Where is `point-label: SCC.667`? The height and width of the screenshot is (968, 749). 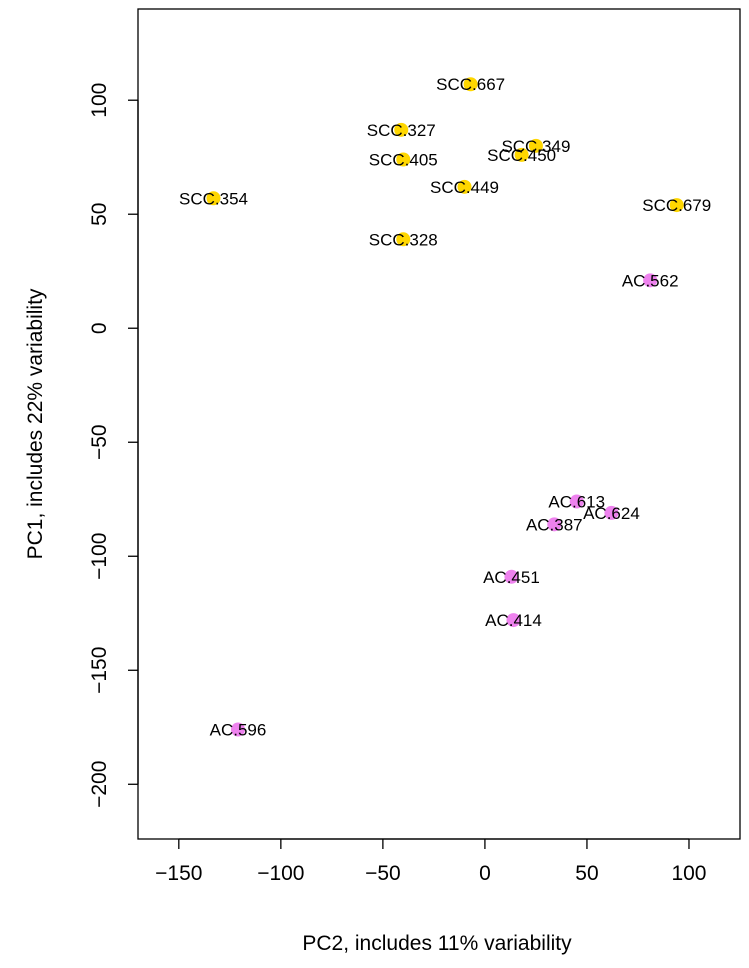
point-label: SCC.667 is located at coordinates (470, 84).